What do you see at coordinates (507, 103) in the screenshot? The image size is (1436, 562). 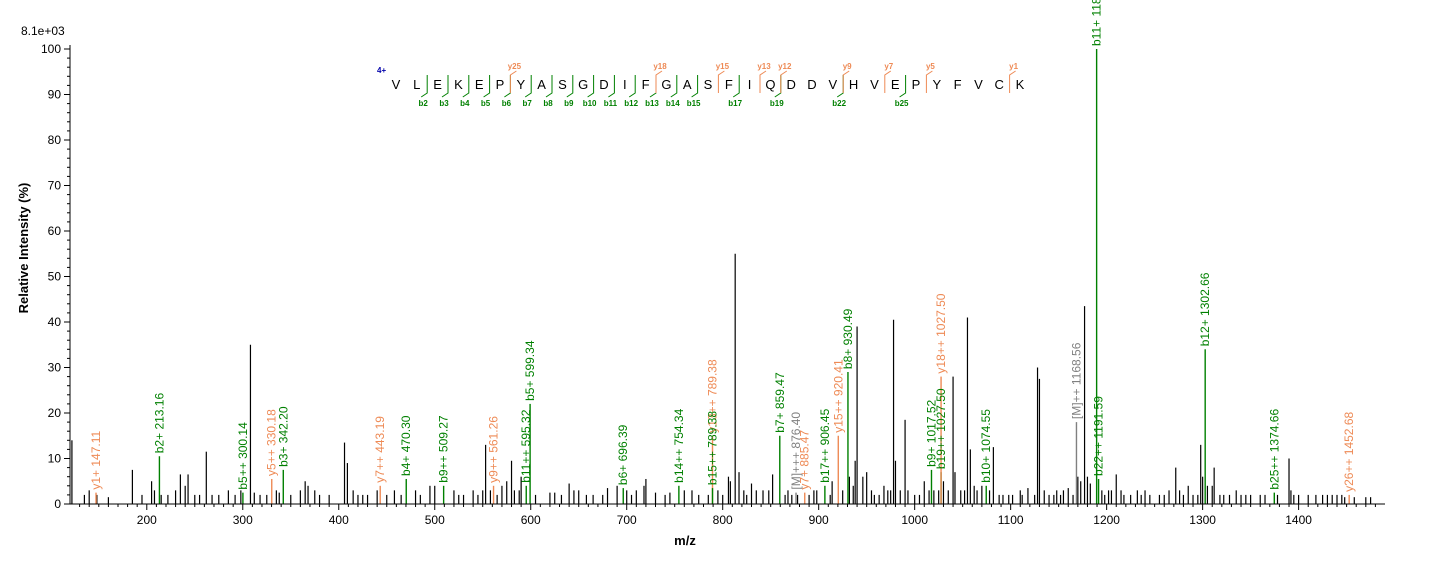 I see `b-ion-label: b6` at bounding box center [507, 103].